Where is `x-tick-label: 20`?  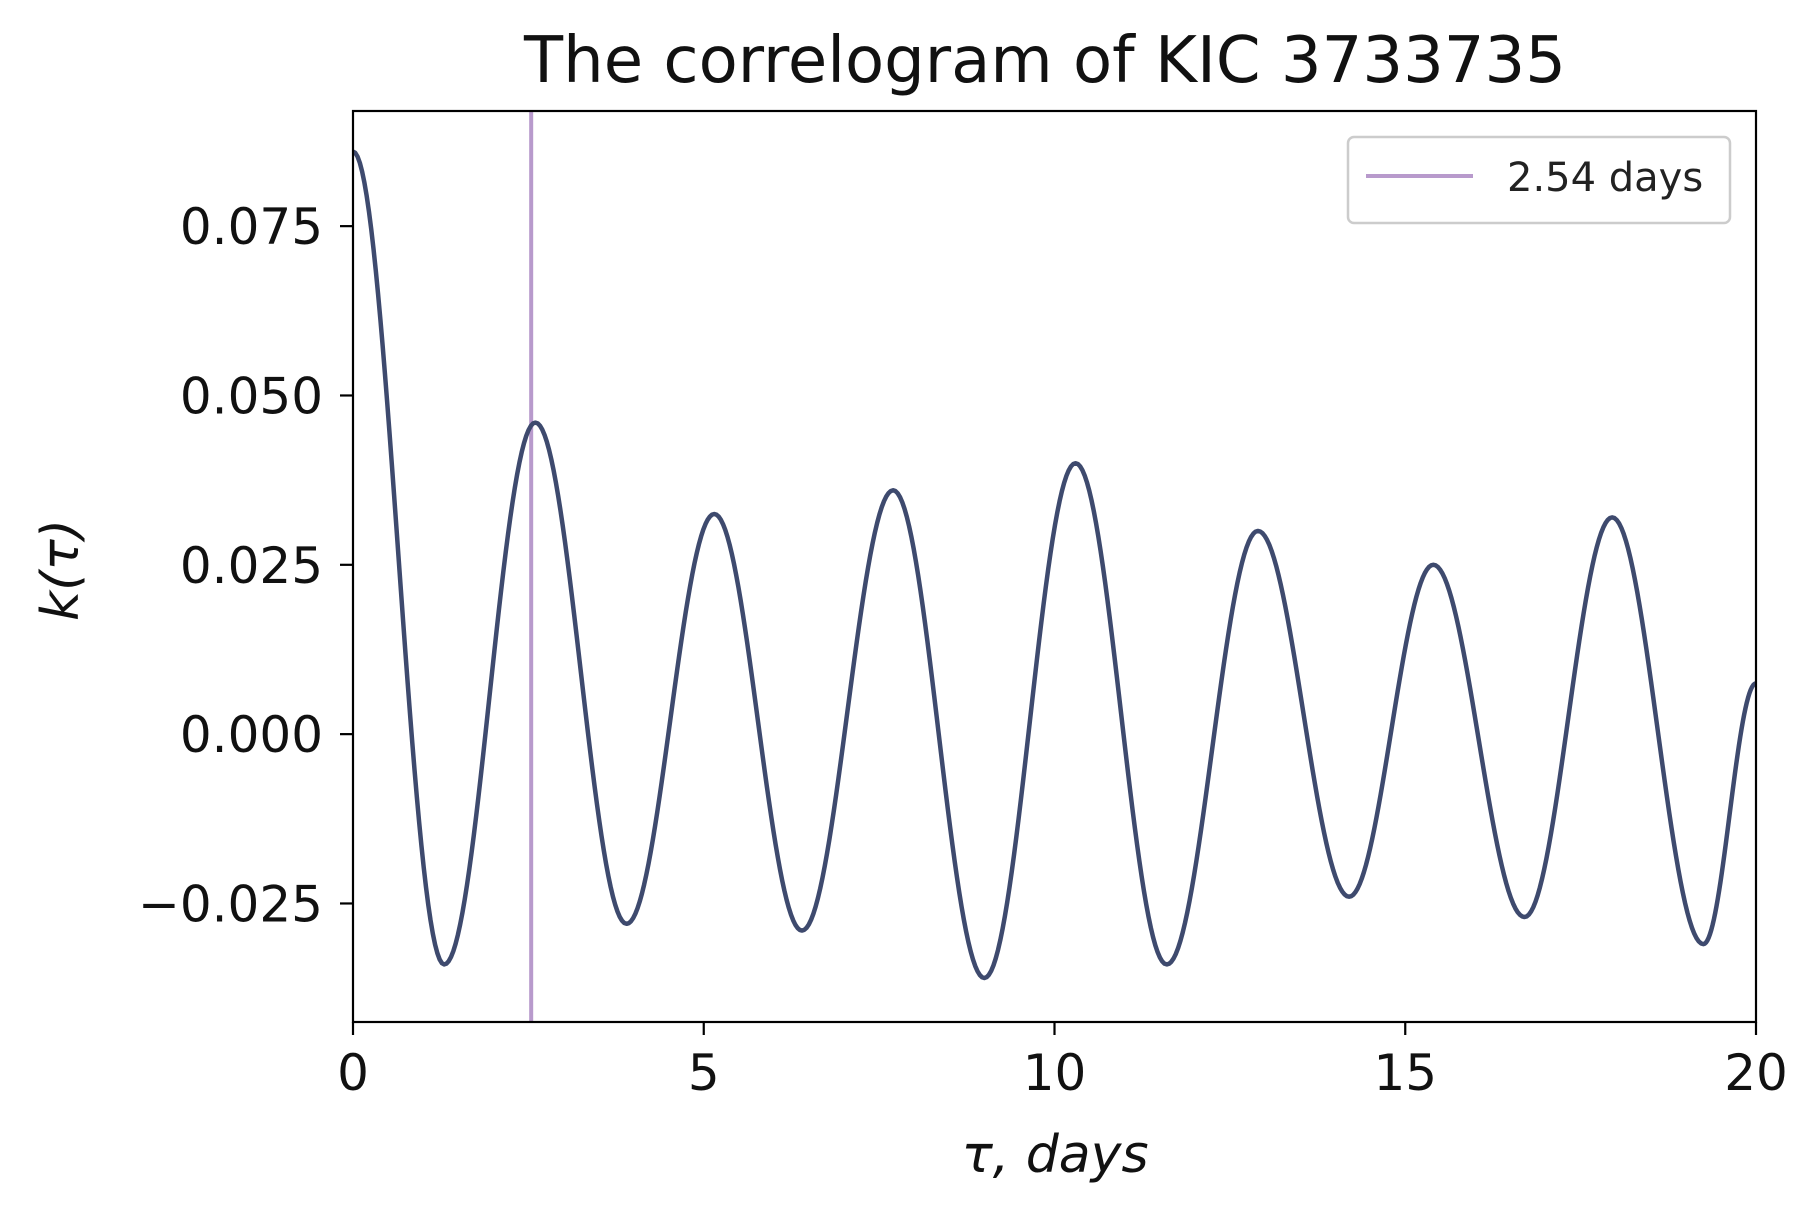
x-tick-label: 20 is located at coordinates (1756, 1073).